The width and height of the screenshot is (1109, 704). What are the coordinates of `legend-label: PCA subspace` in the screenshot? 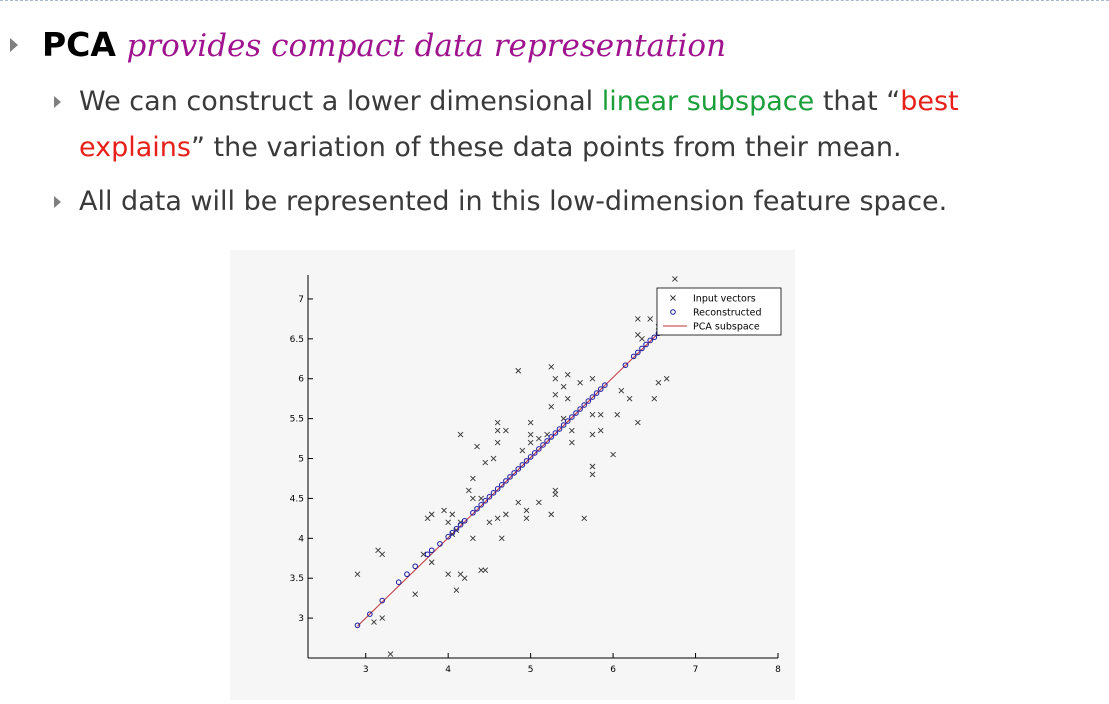 It's located at (726, 327).